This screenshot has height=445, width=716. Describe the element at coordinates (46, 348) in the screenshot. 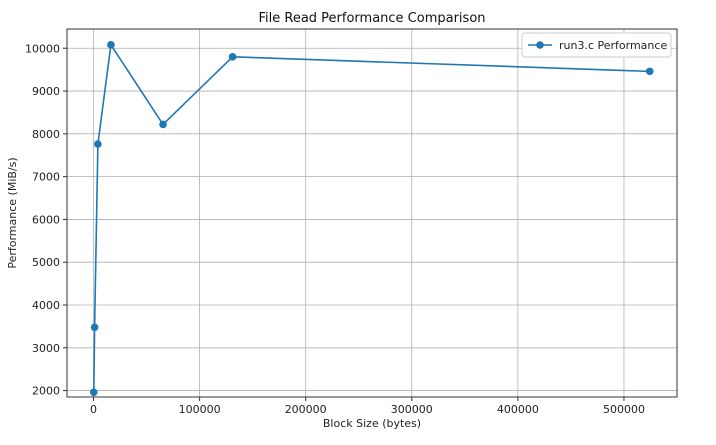

I see `y-tick-label: 3000` at that location.